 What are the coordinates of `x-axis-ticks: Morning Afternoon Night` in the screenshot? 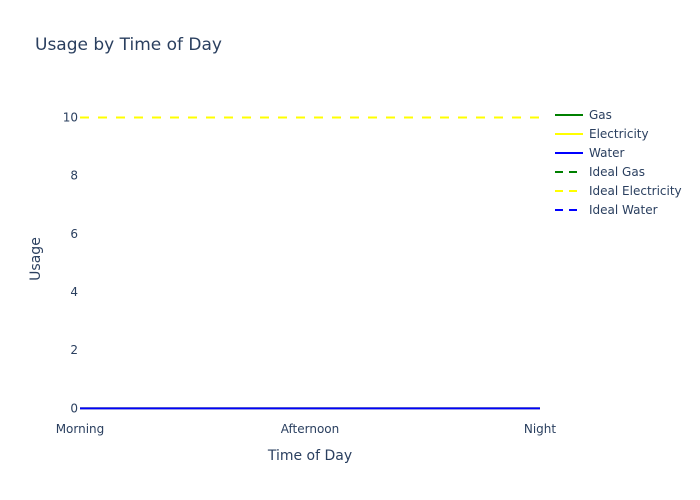 It's located at (306, 429).